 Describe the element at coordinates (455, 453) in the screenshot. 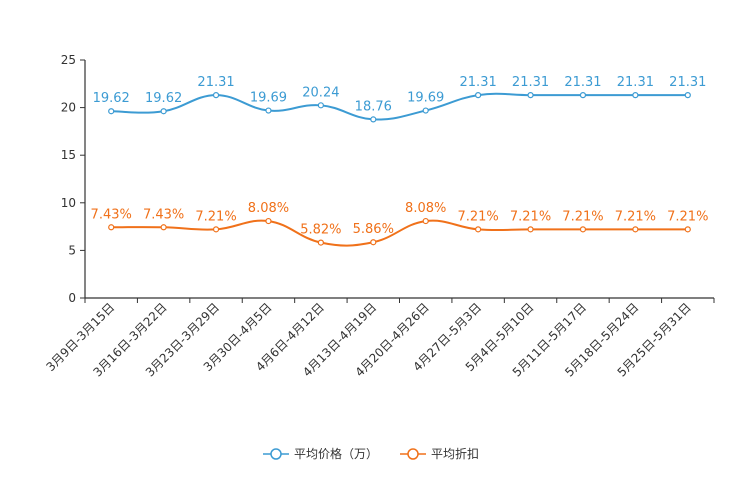

I see `legend-label: 平均折扣` at that location.